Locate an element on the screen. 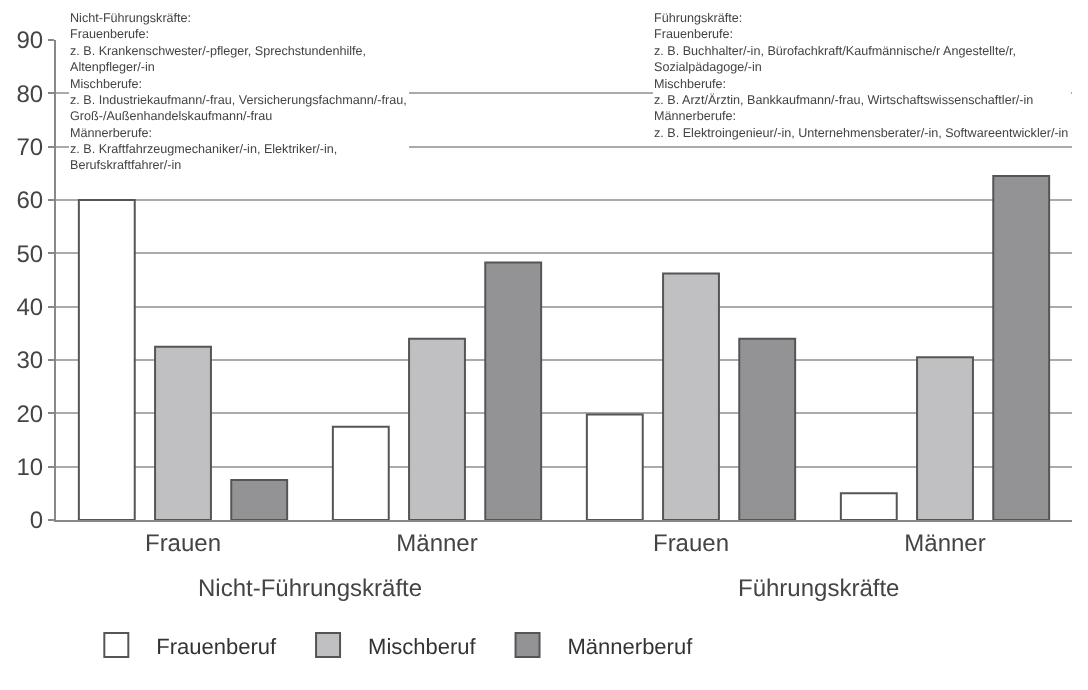 The image size is (1088, 690). y-tick-label: 50 is located at coordinates (30, 253).